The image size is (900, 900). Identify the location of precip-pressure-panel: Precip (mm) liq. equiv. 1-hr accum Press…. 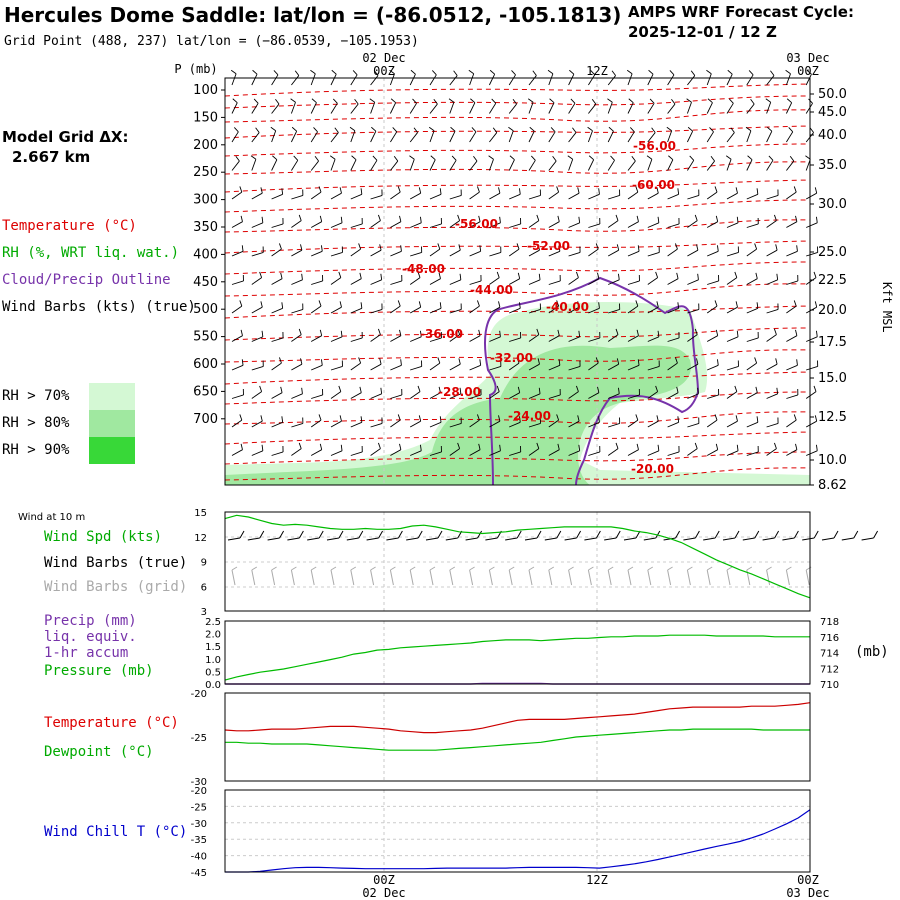
(466, 652).